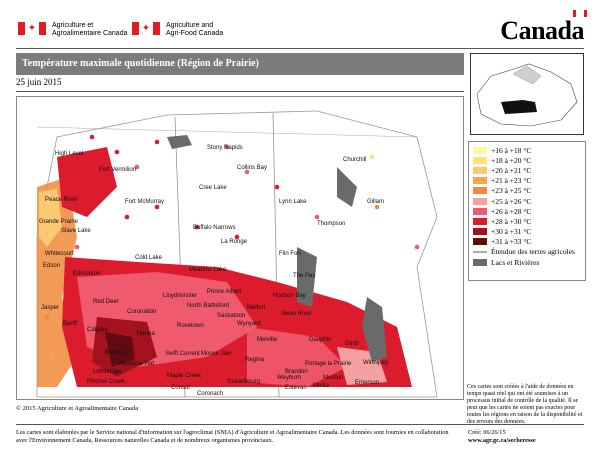  Describe the element at coordinates (296, 372) in the screenshot. I see `svg-text: Brandon` at that location.